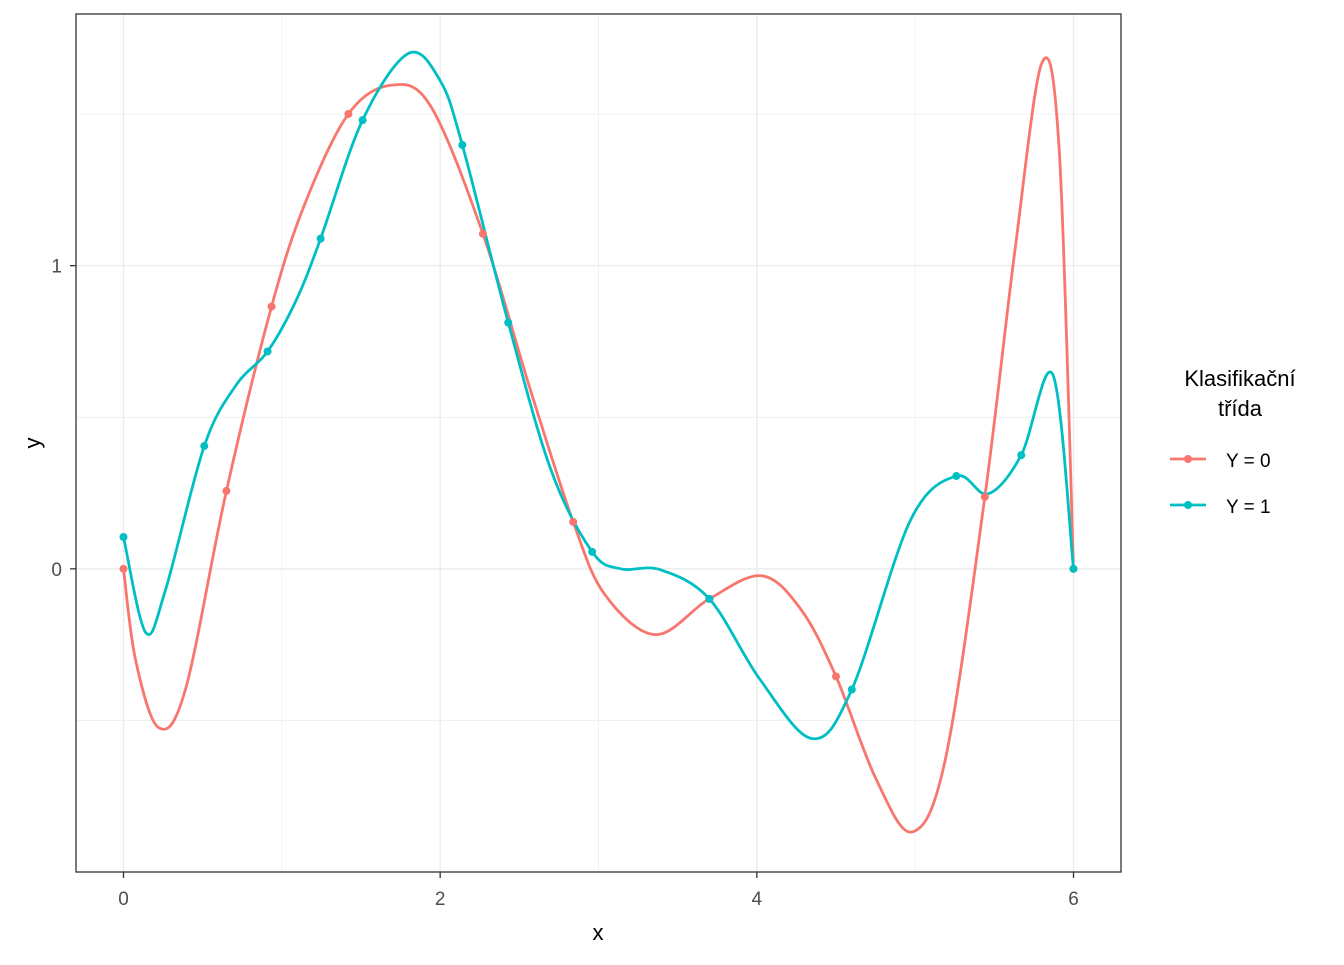 This screenshot has width=1344, height=965. Describe the element at coordinates (1248, 507) in the screenshot. I see `legend-label: Y = 1` at that location.